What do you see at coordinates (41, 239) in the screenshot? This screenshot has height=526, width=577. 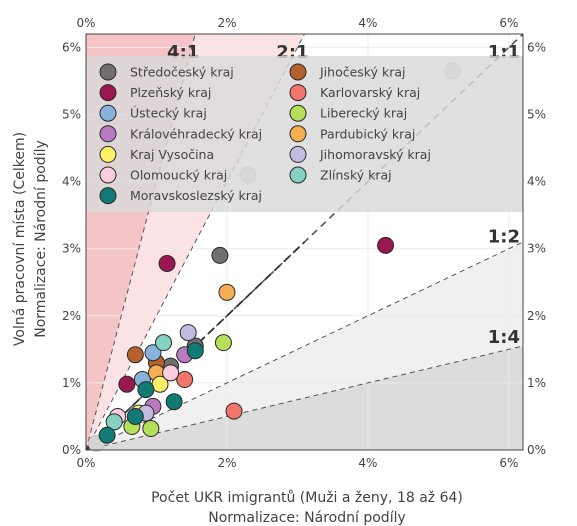 I see `y-axis-subtitle: Normalizace: Národní podíly` at bounding box center [41, 239].